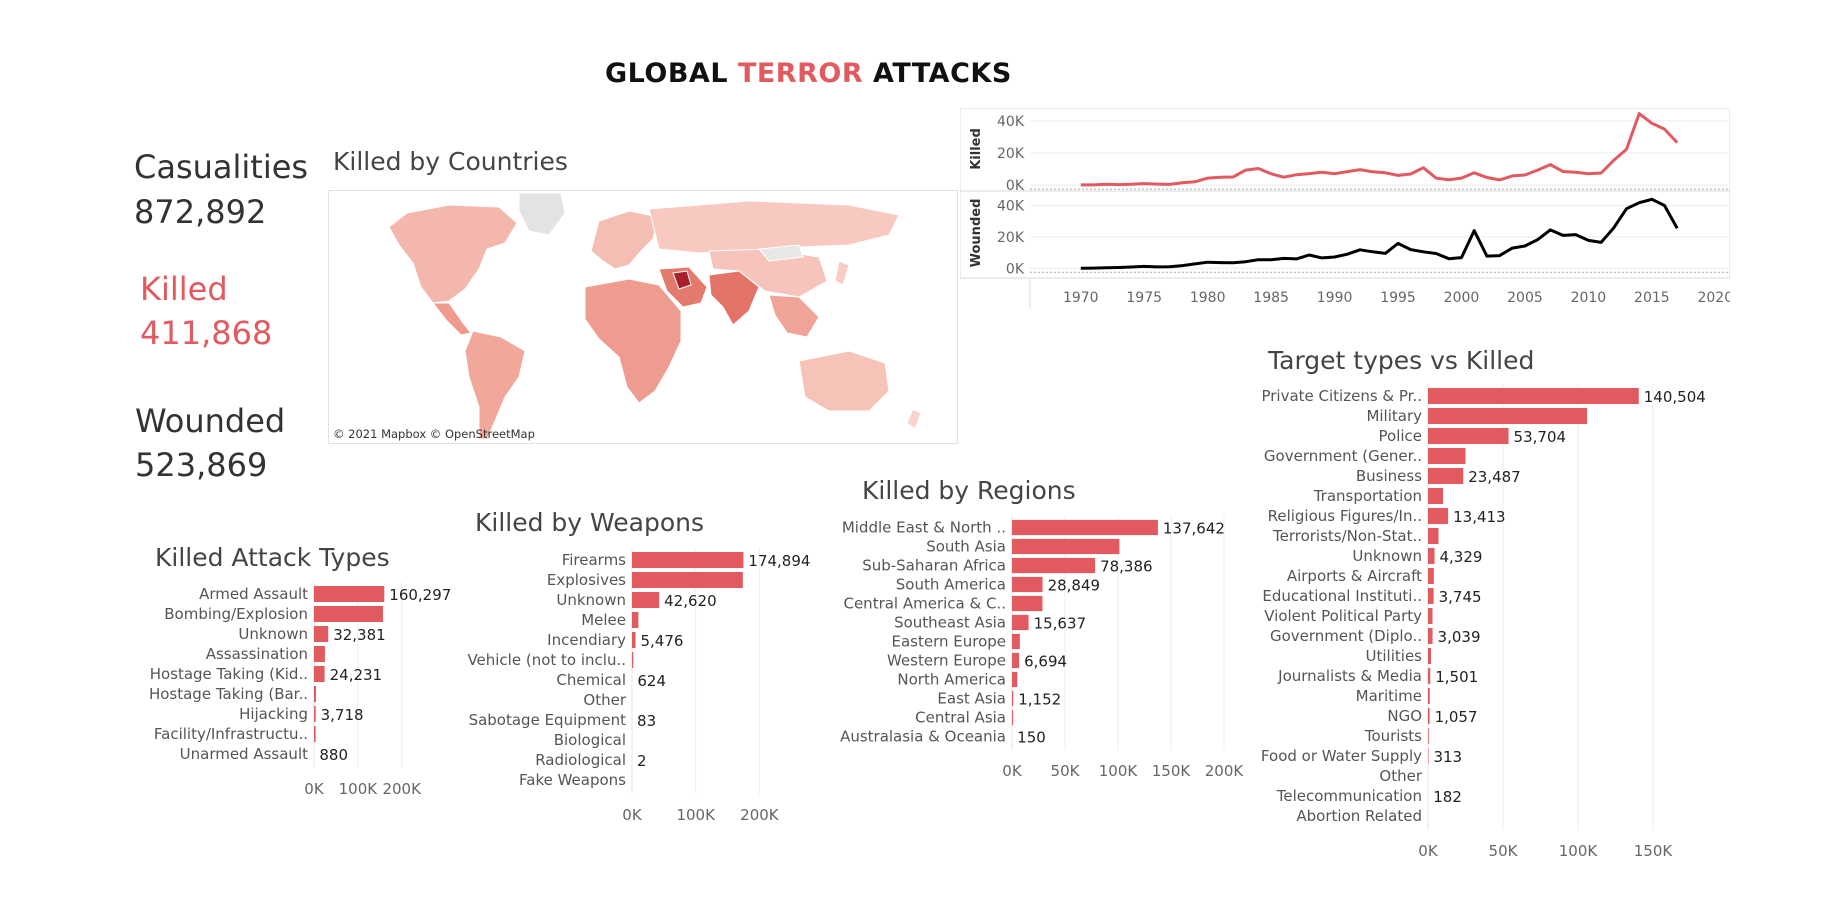 The height and width of the screenshot is (902, 1829). Describe the element at coordinates (1401, 436) in the screenshot. I see `bar-category-label: Police` at that location.